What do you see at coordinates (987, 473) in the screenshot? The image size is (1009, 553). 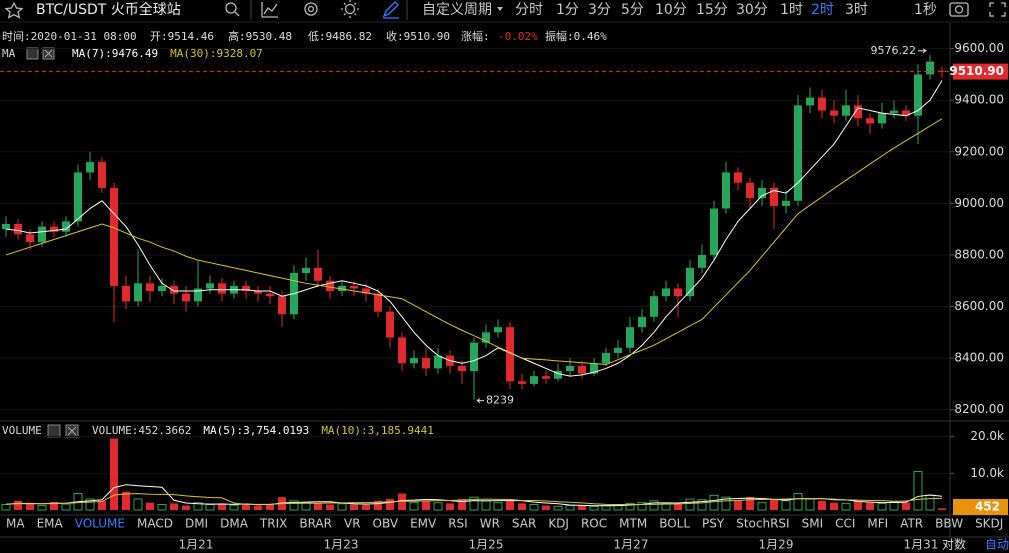 I see `y-tick-label: 10.0k` at bounding box center [987, 473].